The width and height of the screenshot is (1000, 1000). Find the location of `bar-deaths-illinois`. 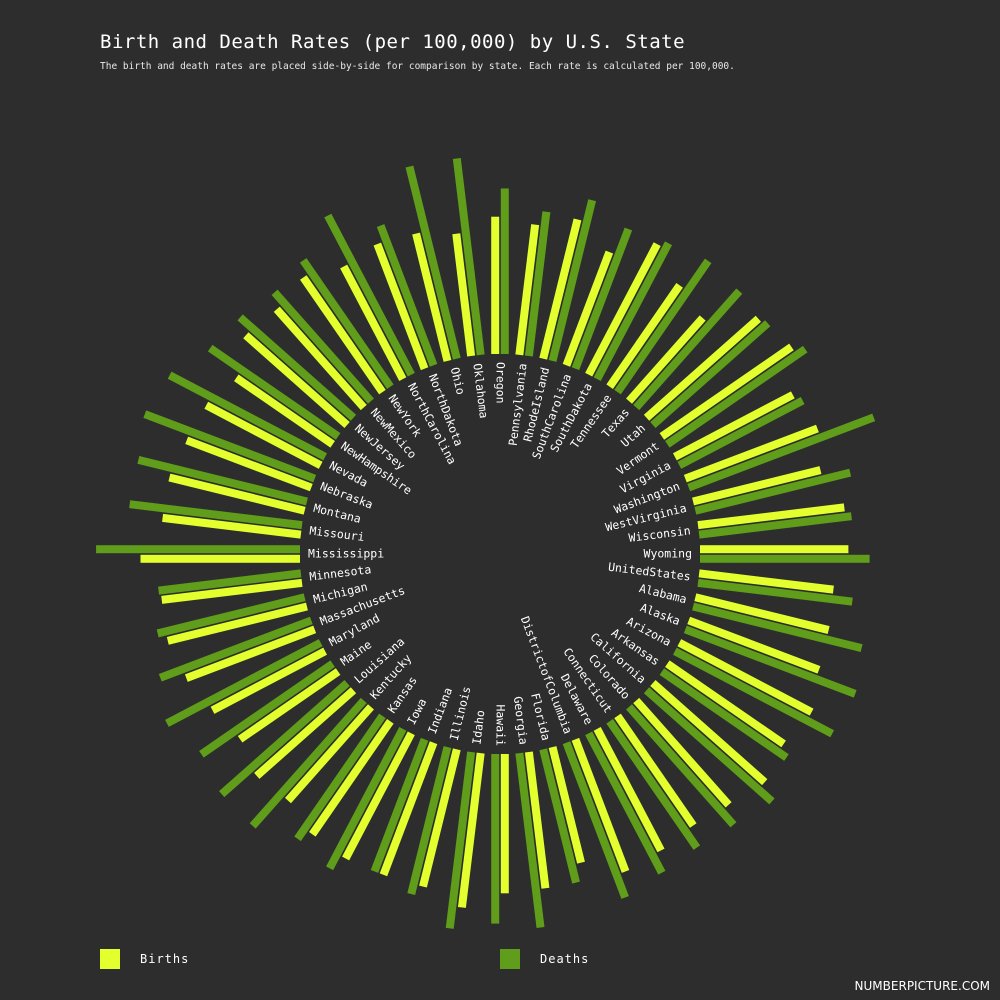

bar-deaths-illinois is located at coordinates (429, 821).